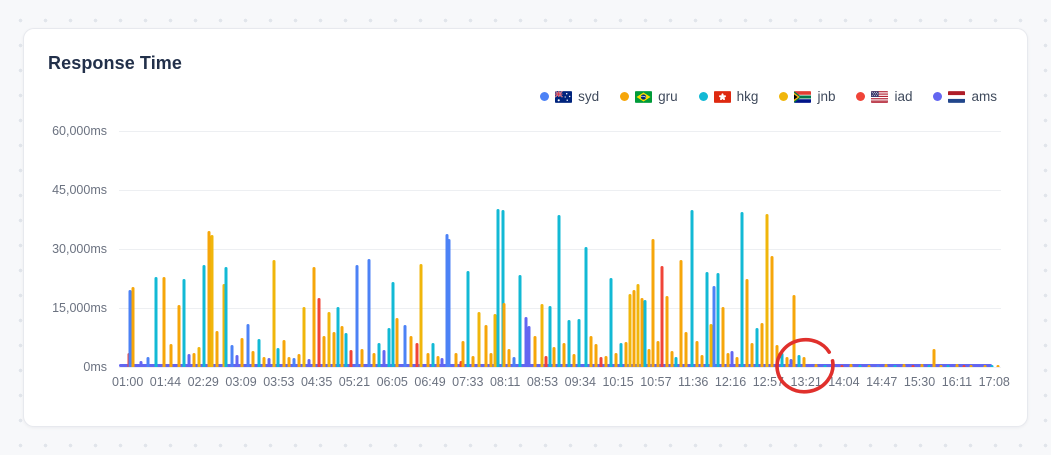 The height and width of the screenshot is (455, 1051). I want to click on legend-label-iad: iad, so click(903, 96).